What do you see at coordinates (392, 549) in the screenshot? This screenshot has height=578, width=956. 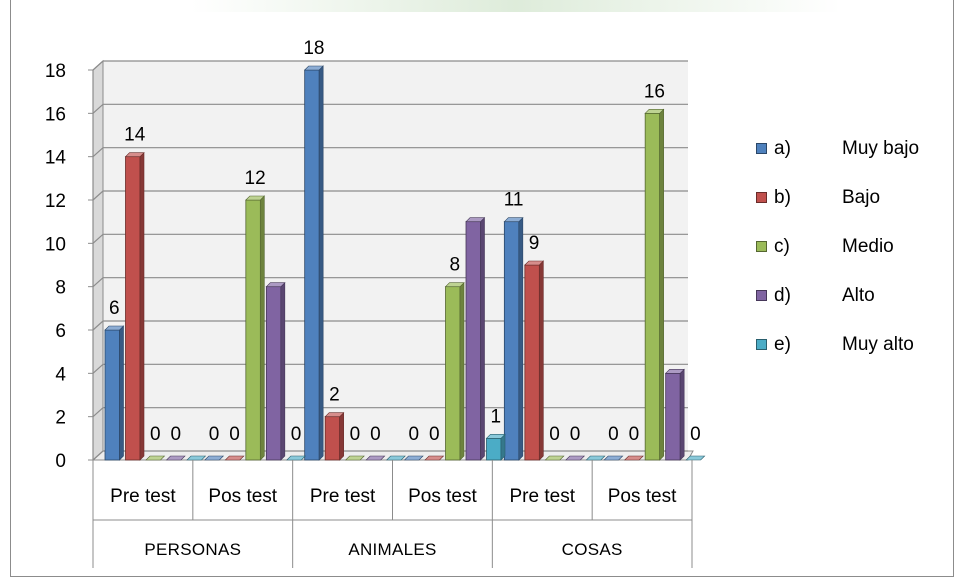 I see `group-label: ANIMALES` at bounding box center [392, 549].